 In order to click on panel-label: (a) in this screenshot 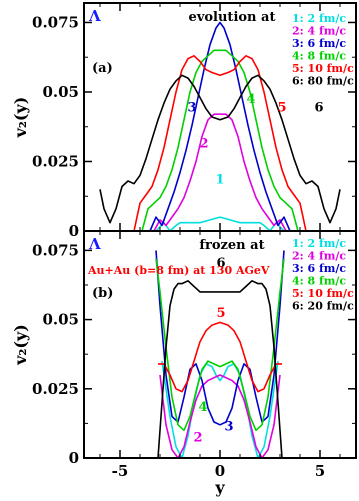, I will do `click(102, 68)`.